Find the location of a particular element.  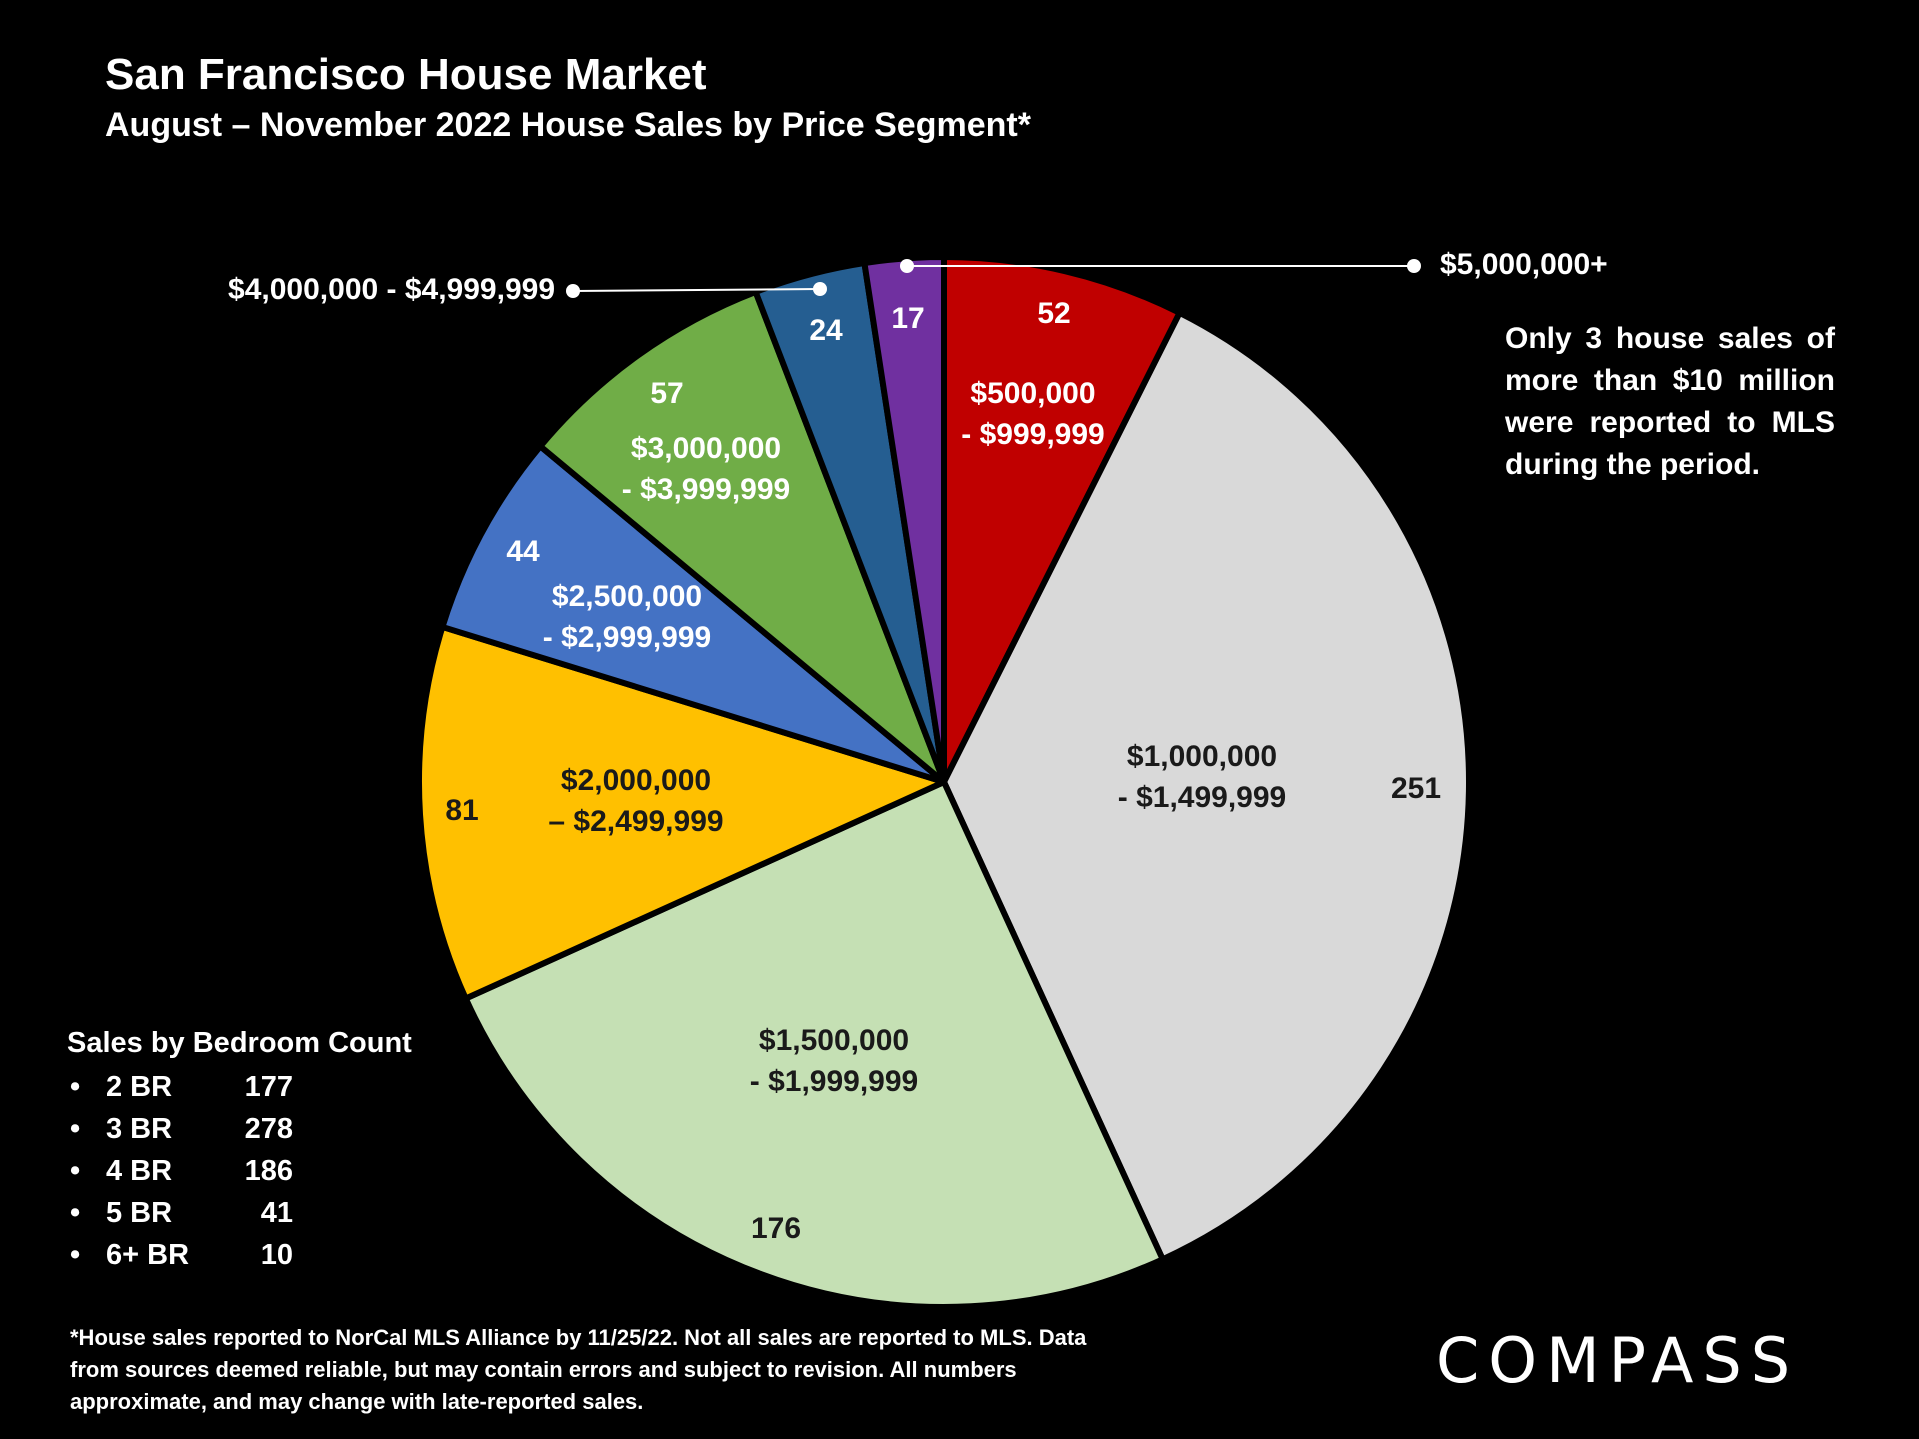

bedroom-label: 3 BR is located at coordinates (139, 1128).